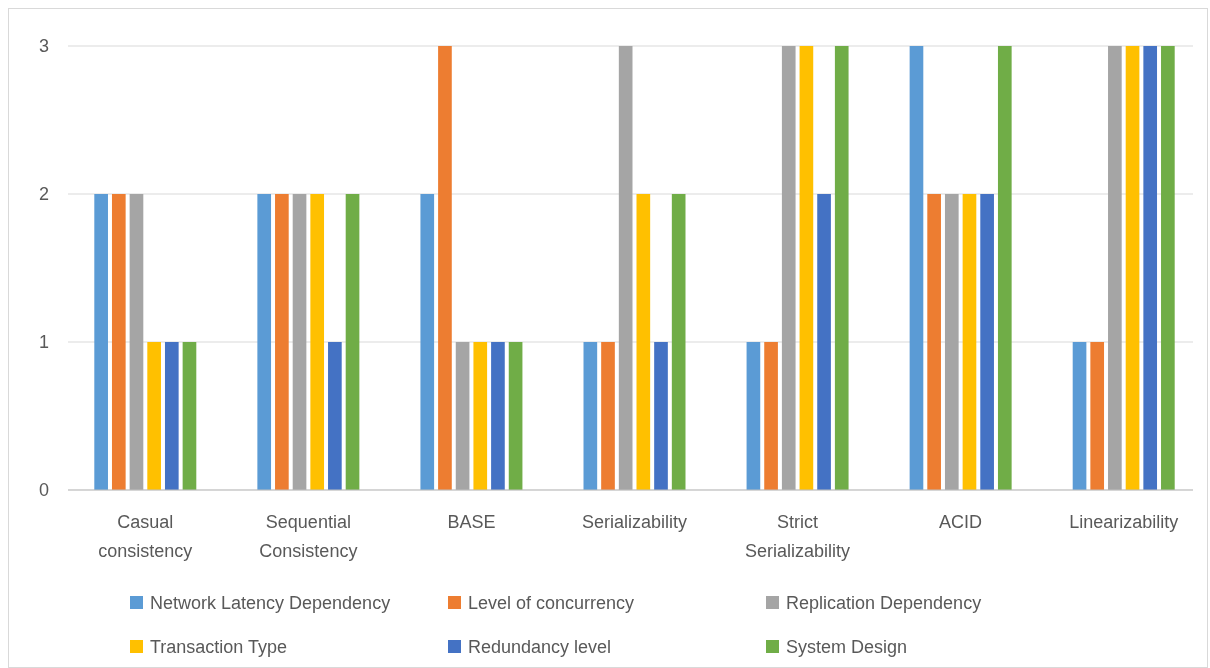 The width and height of the screenshot is (1210, 668). Describe the element at coordinates (44, 342) in the screenshot. I see `y-tick-label: 1` at that location.